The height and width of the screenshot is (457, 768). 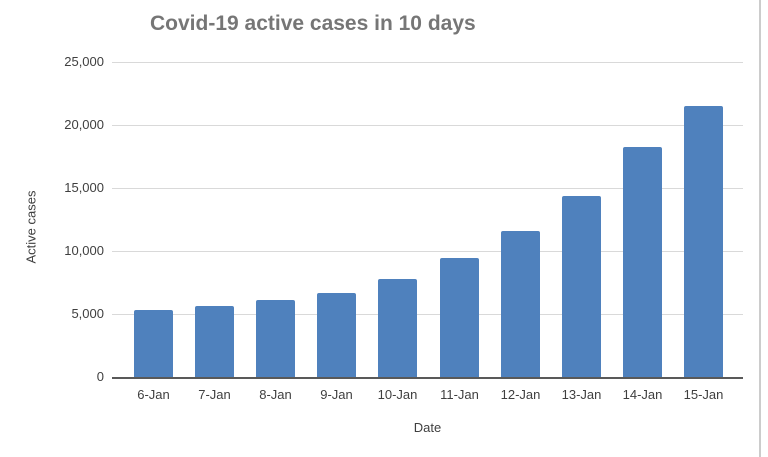 I want to click on x-tick-label: 15-Jan, so click(x=703, y=394).